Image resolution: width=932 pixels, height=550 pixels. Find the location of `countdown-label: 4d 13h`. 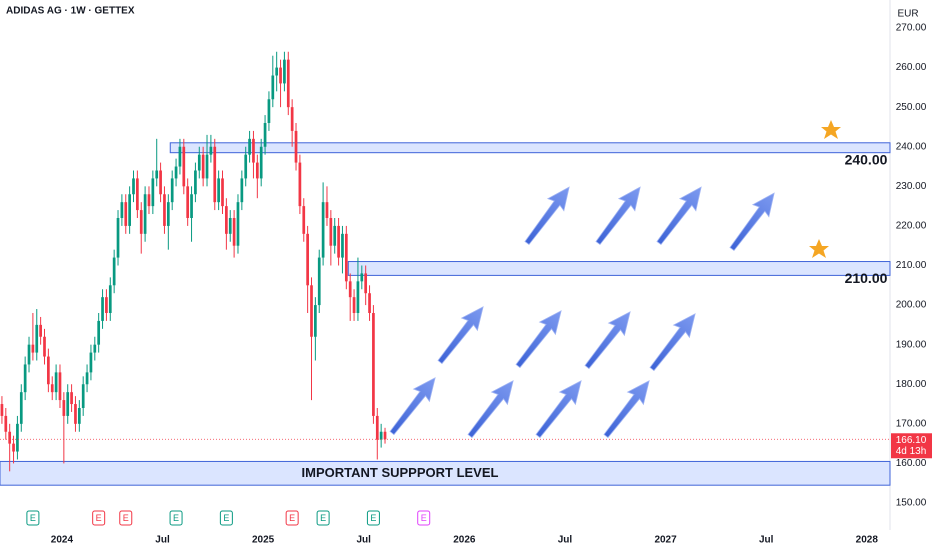

countdown-label: 4d 13h is located at coordinates (911, 451).